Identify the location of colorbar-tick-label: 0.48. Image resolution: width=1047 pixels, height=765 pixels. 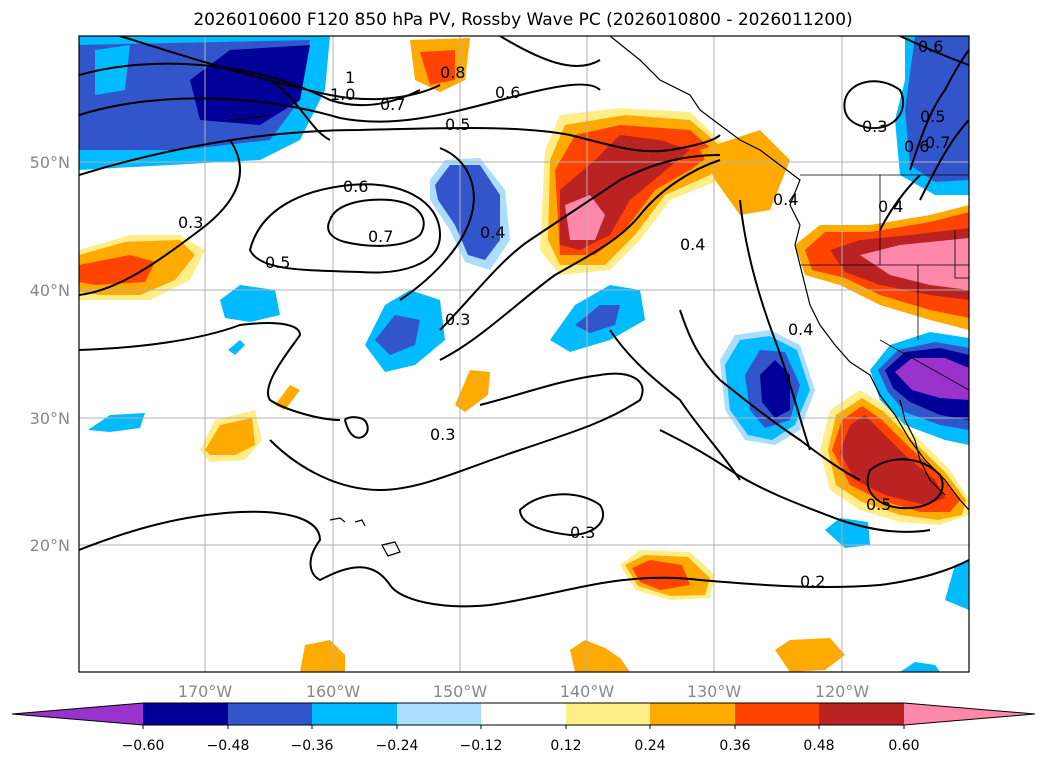
(818, 746).